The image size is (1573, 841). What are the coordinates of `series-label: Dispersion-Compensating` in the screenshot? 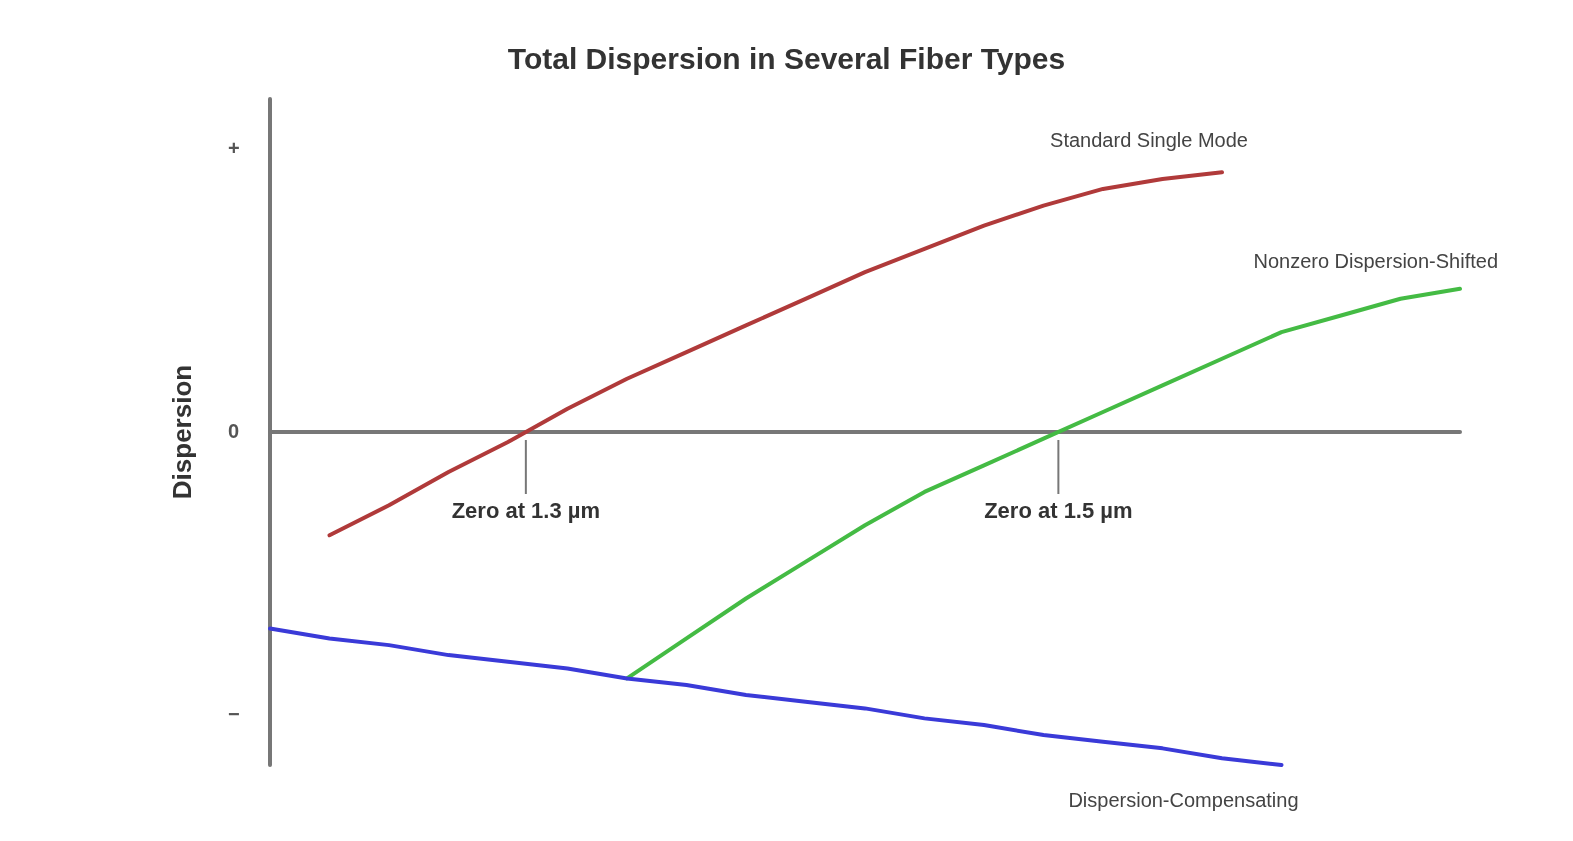 It's located at (1183, 800).